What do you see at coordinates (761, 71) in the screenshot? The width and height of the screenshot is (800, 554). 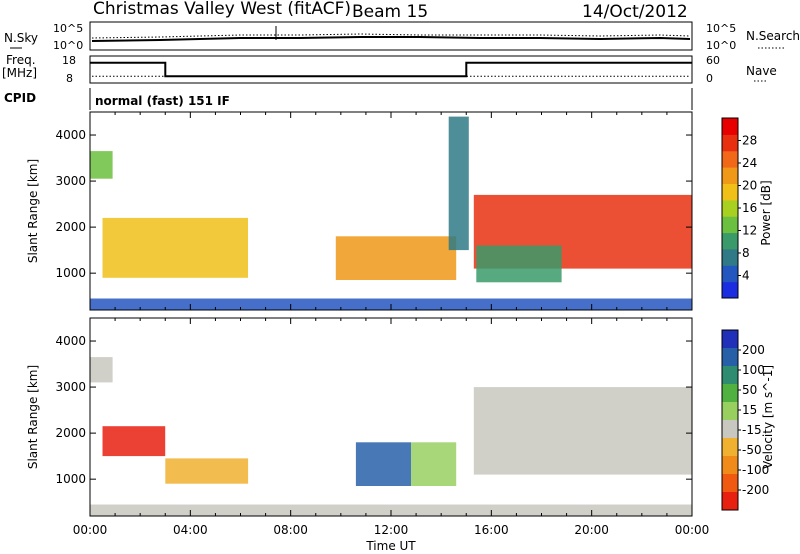 I see `nave-label: Nave` at bounding box center [761, 71].